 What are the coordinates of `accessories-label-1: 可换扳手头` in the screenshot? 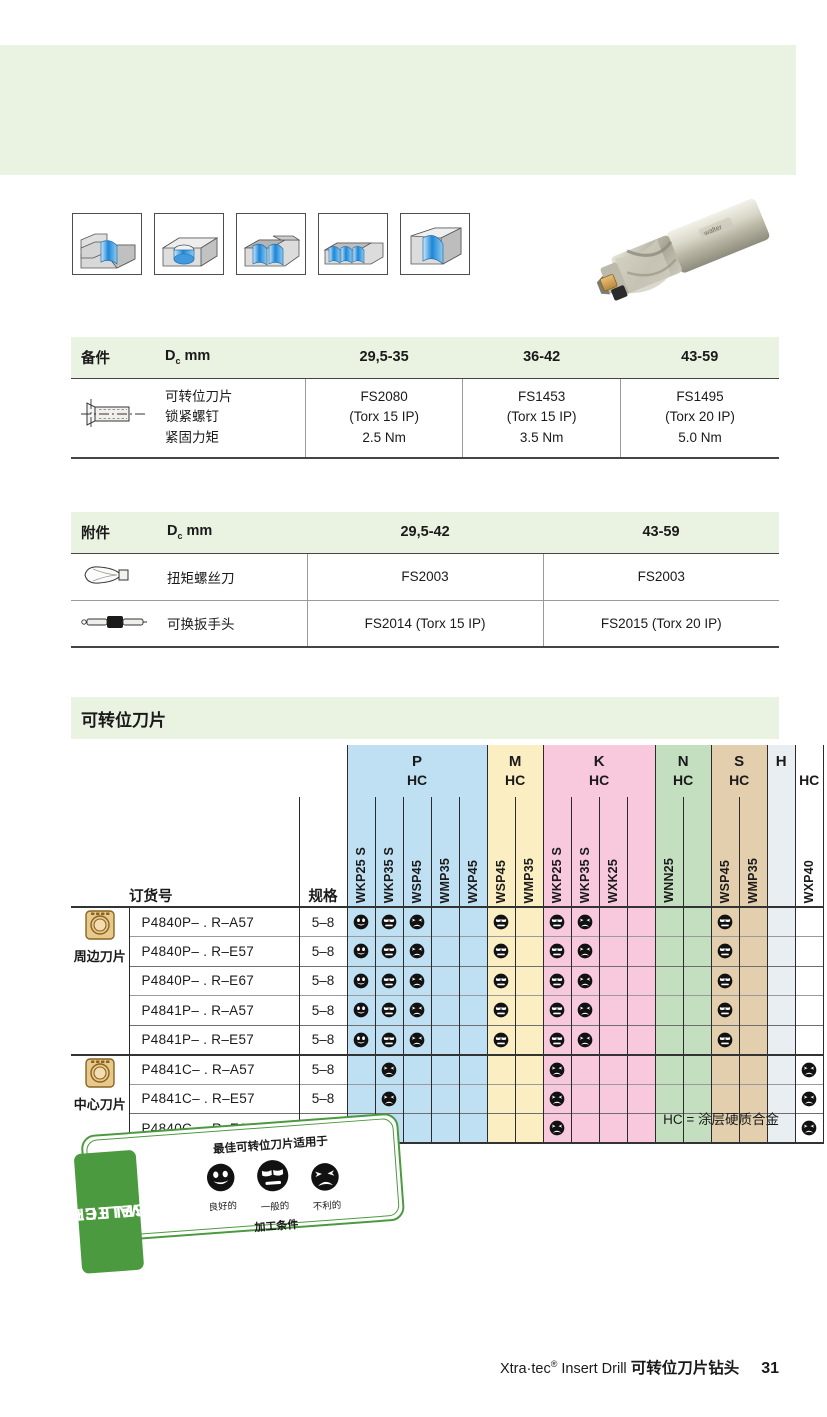 It's located at (232, 624).